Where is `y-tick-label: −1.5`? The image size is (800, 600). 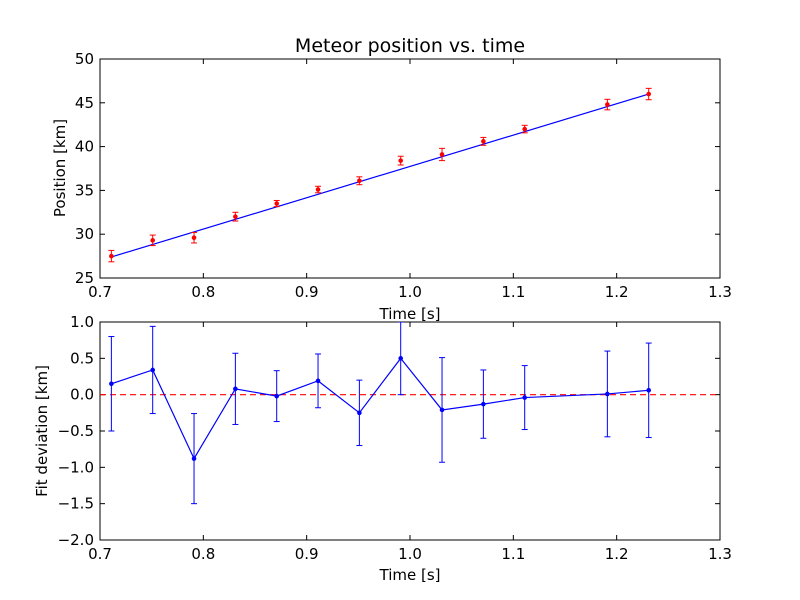 y-tick-label: −1.5 is located at coordinates (76, 504).